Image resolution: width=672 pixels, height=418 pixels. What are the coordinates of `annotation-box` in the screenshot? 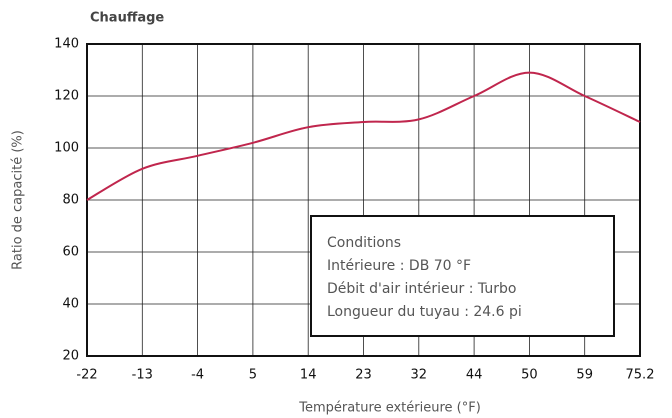 It's located at (462, 276).